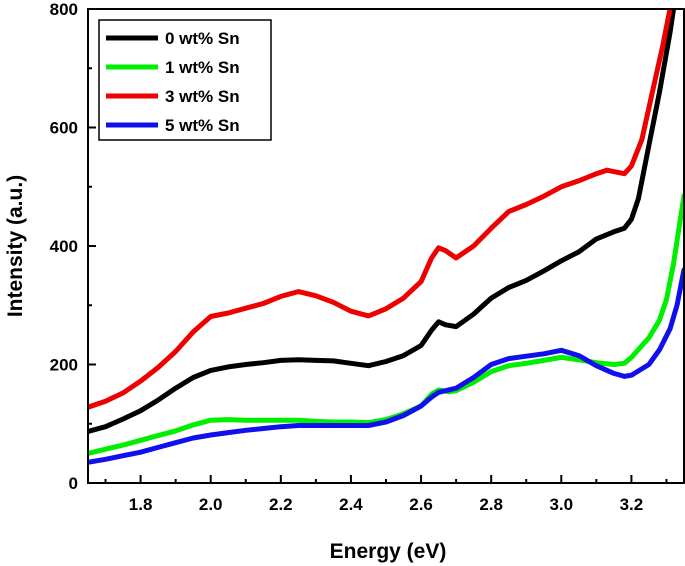  Describe the element at coordinates (202, 96) in the screenshot. I see `legend-label-2: 3 wt% Sn` at that location.